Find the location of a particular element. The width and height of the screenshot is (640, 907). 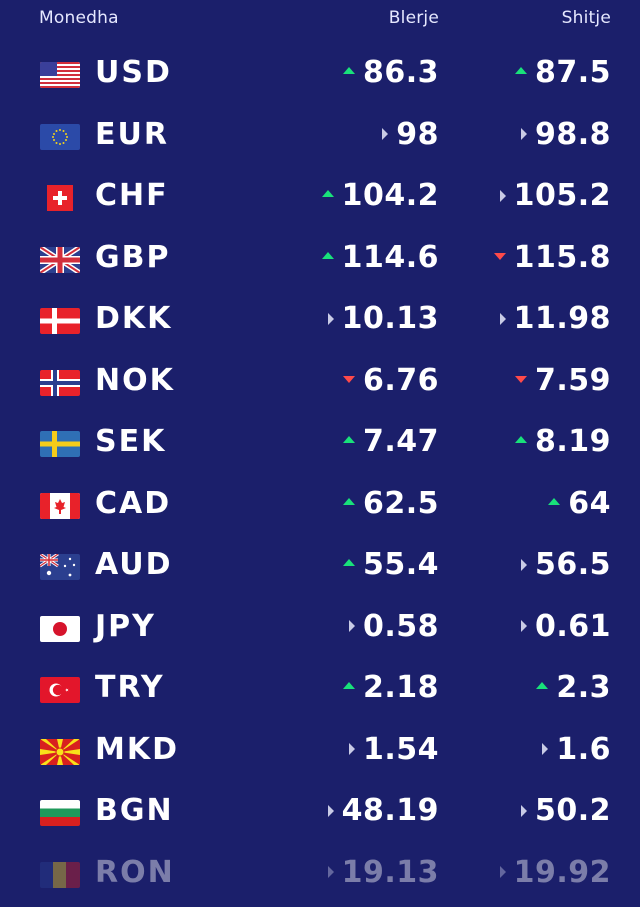

currency-code: EUR is located at coordinates (132, 134).